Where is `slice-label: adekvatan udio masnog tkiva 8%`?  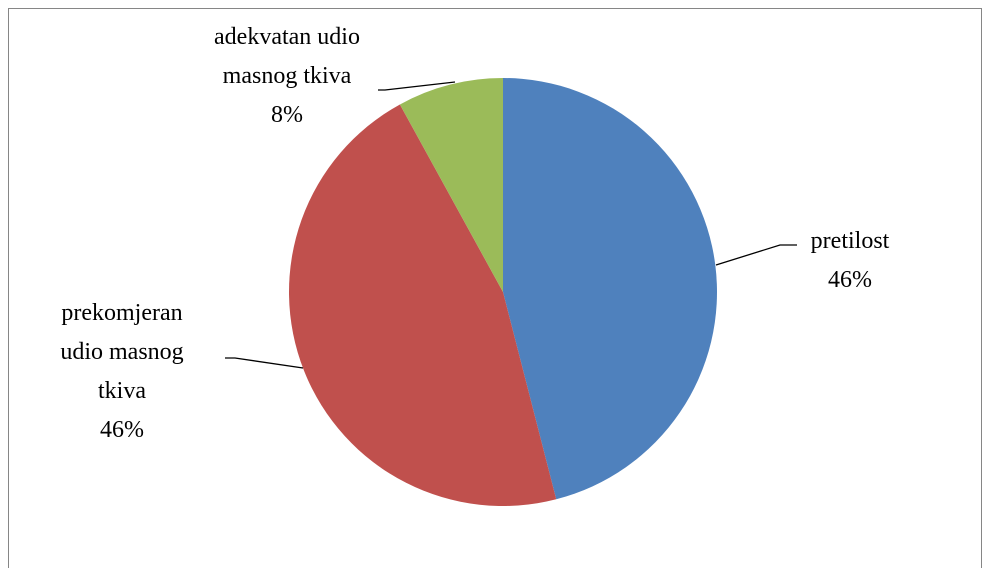
slice-label: adekvatan udio masnog tkiva 8% is located at coordinates (287, 76).